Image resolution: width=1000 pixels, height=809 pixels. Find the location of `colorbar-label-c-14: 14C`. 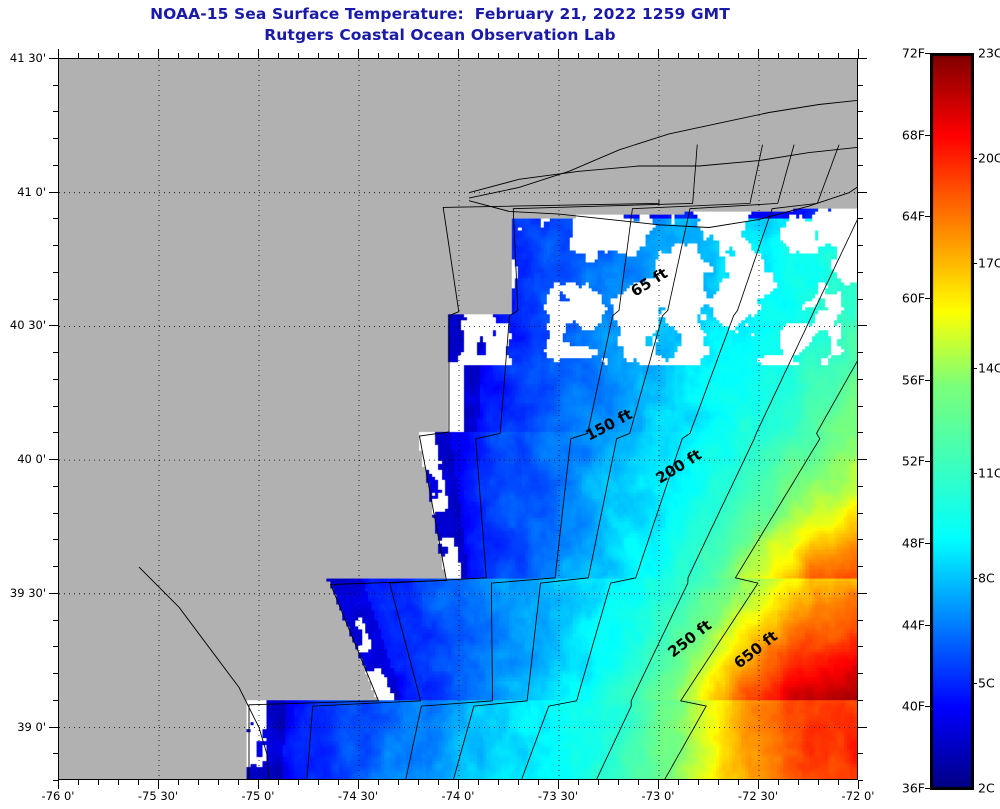

colorbar-label-c-14: 14C is located at coordinates (989, 368).